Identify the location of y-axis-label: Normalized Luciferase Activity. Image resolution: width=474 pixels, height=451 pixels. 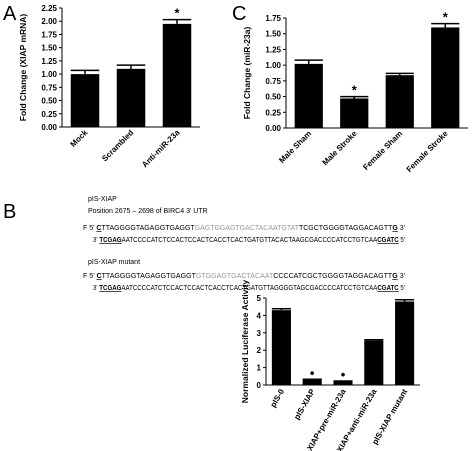
(245, 342).